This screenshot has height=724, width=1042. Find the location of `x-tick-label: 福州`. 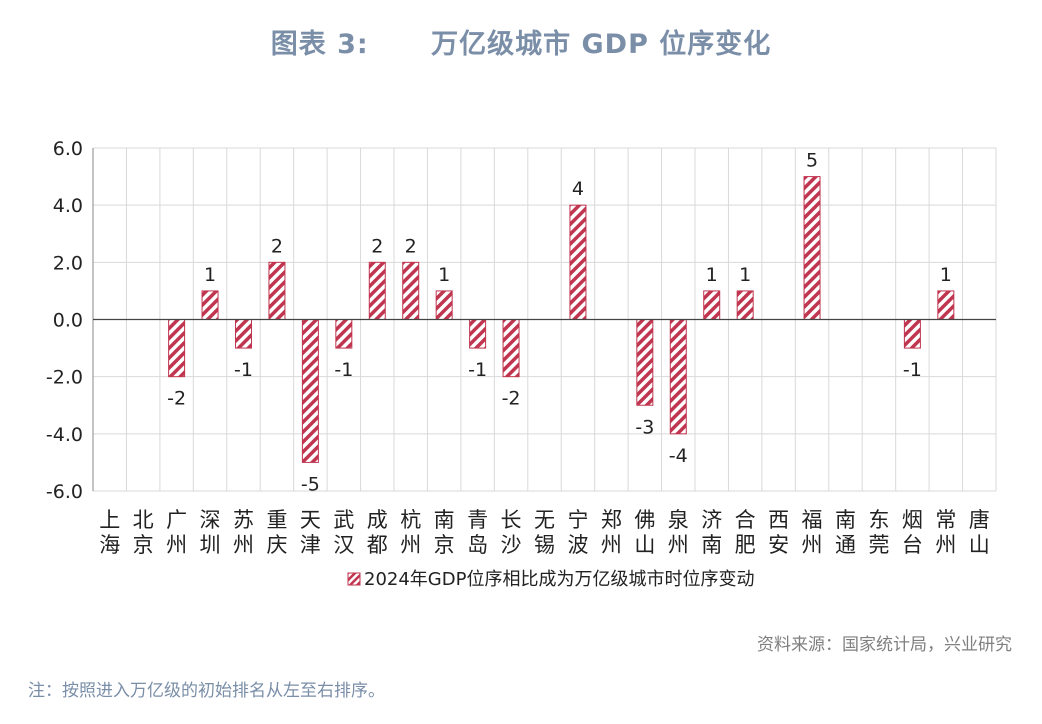

x-tick-label: 福州 is located at coordinates (812, 532).